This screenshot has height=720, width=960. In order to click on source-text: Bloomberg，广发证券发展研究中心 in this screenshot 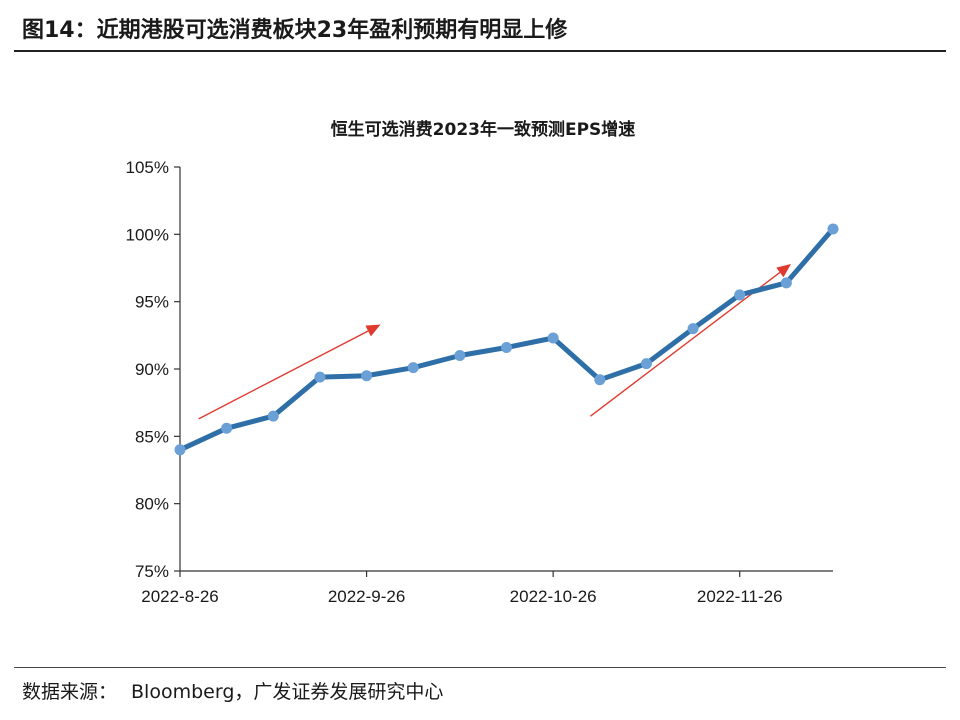, I will do `click(287, 692)`.